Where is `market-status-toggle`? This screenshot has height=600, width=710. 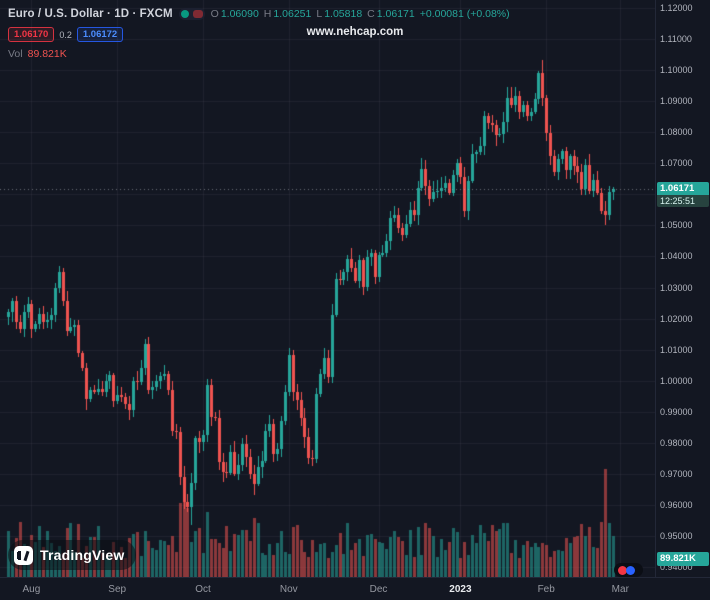 market-status-toggle is located at coordinates (191, 14).